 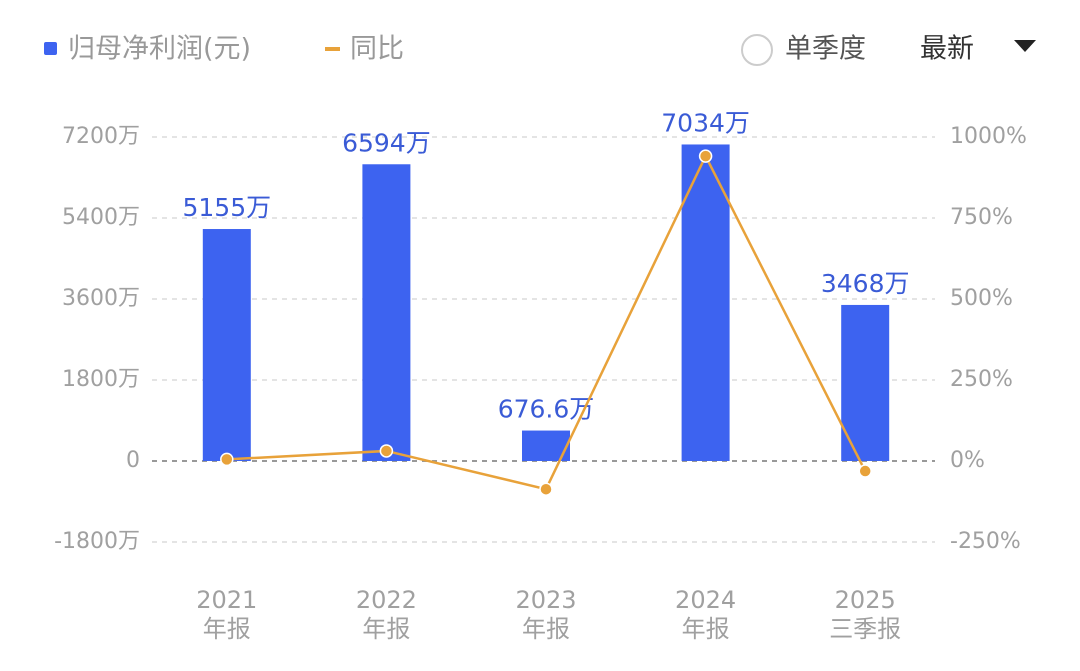 What do you see at coordinates (101, 379) in the screenshot?
I see `y-tick-label: 1800万` at bounding box center [101, 379].